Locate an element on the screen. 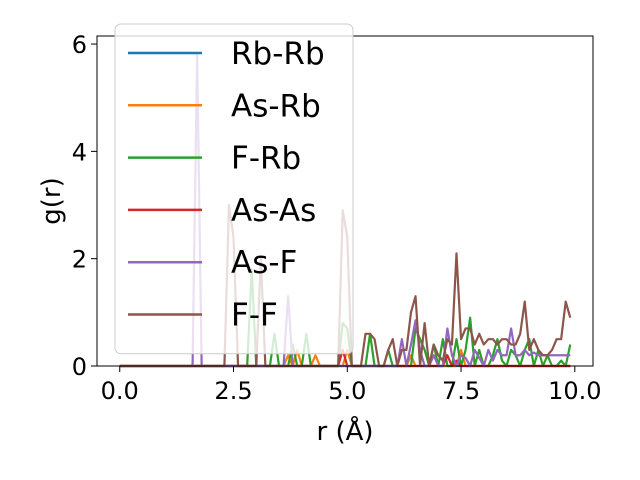 This screenshot has width=640, height=480. legend-label-5: F-F is located at coordinates (254, 316).